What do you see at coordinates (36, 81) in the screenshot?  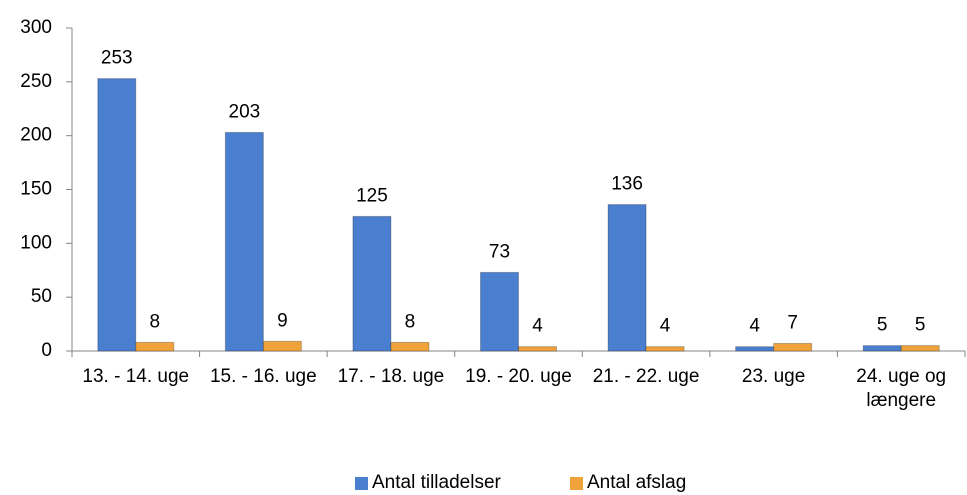 I see `y-tick-label: 250` at bounding box center [36, 81].